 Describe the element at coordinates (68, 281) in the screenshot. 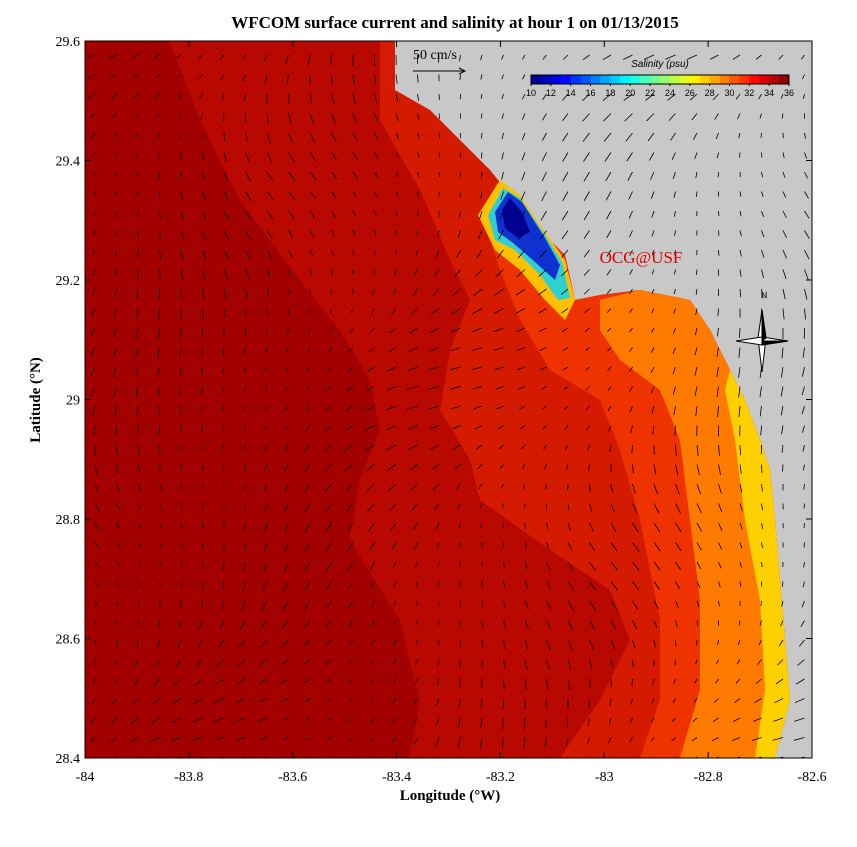

I see `y-tick-label: 29.2` at that location.